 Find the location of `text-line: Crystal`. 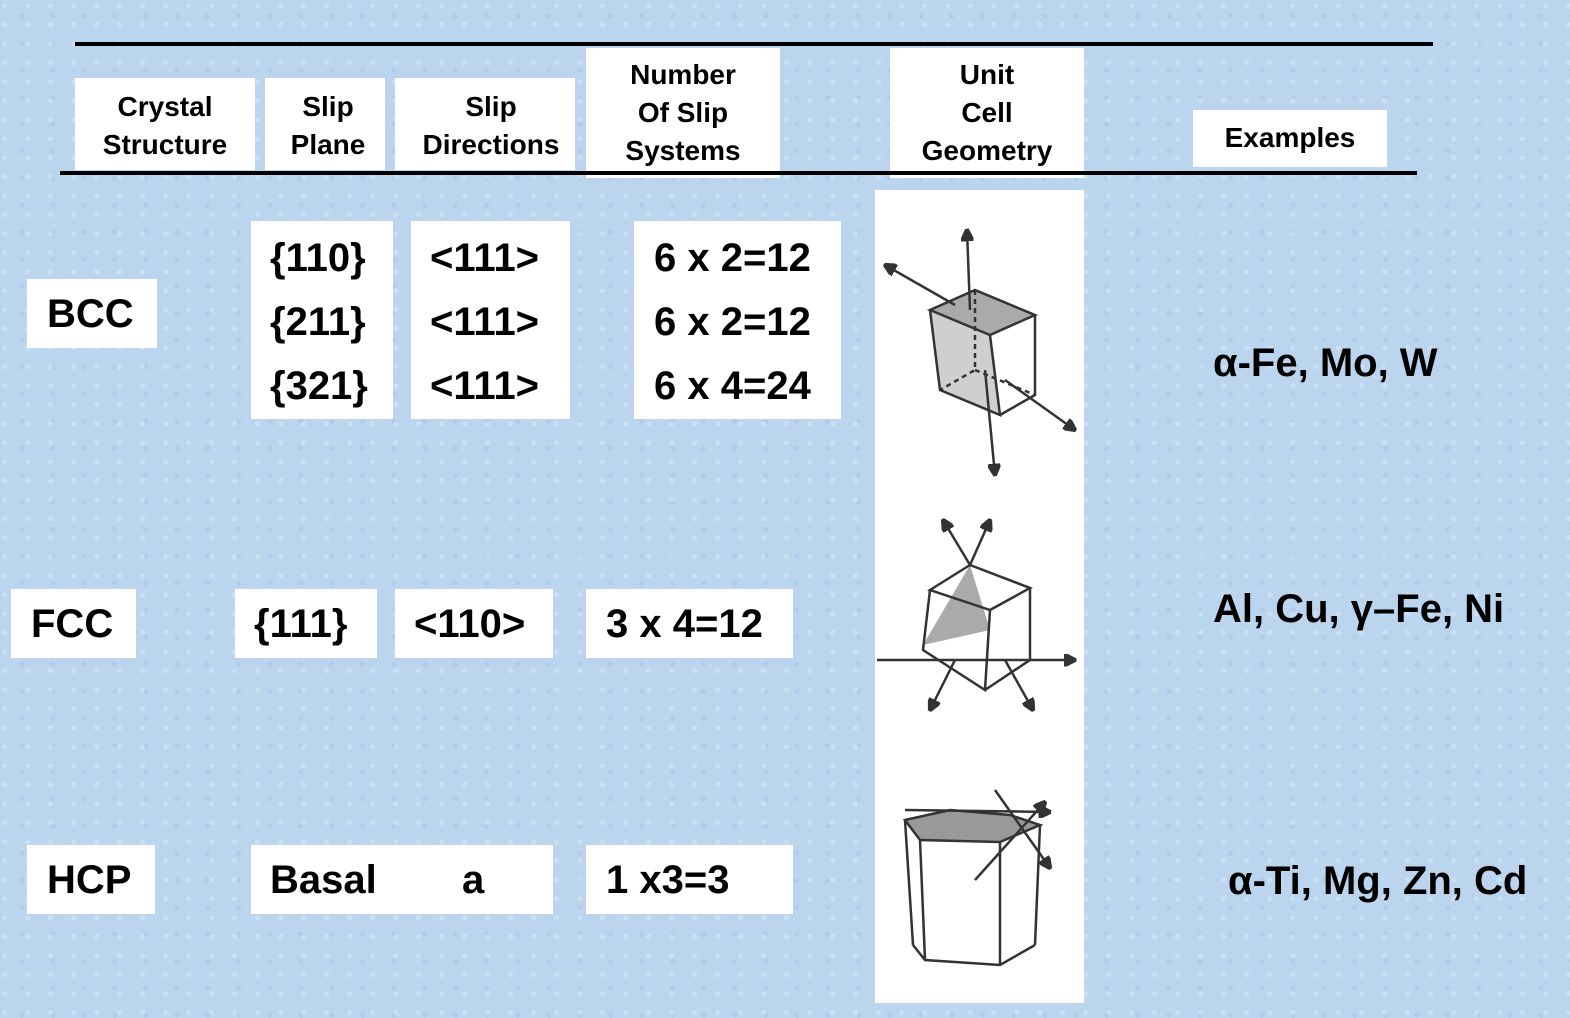

text-line: Crystal is located at coordinates (165, 106).